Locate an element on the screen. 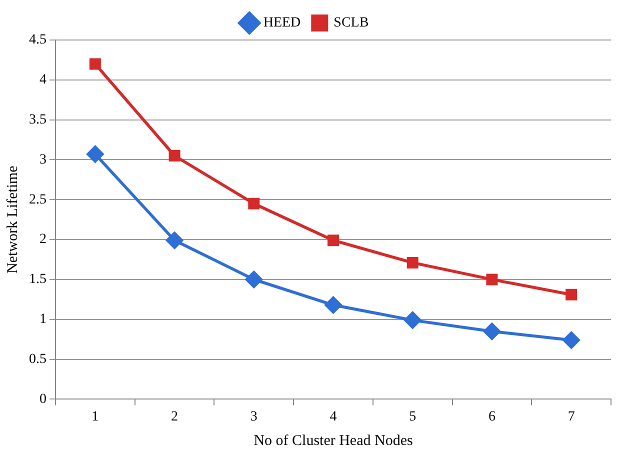 The width and height of the screenshot is (621, 454). y-tick-label: 4 is located at coordinates (43, 80).